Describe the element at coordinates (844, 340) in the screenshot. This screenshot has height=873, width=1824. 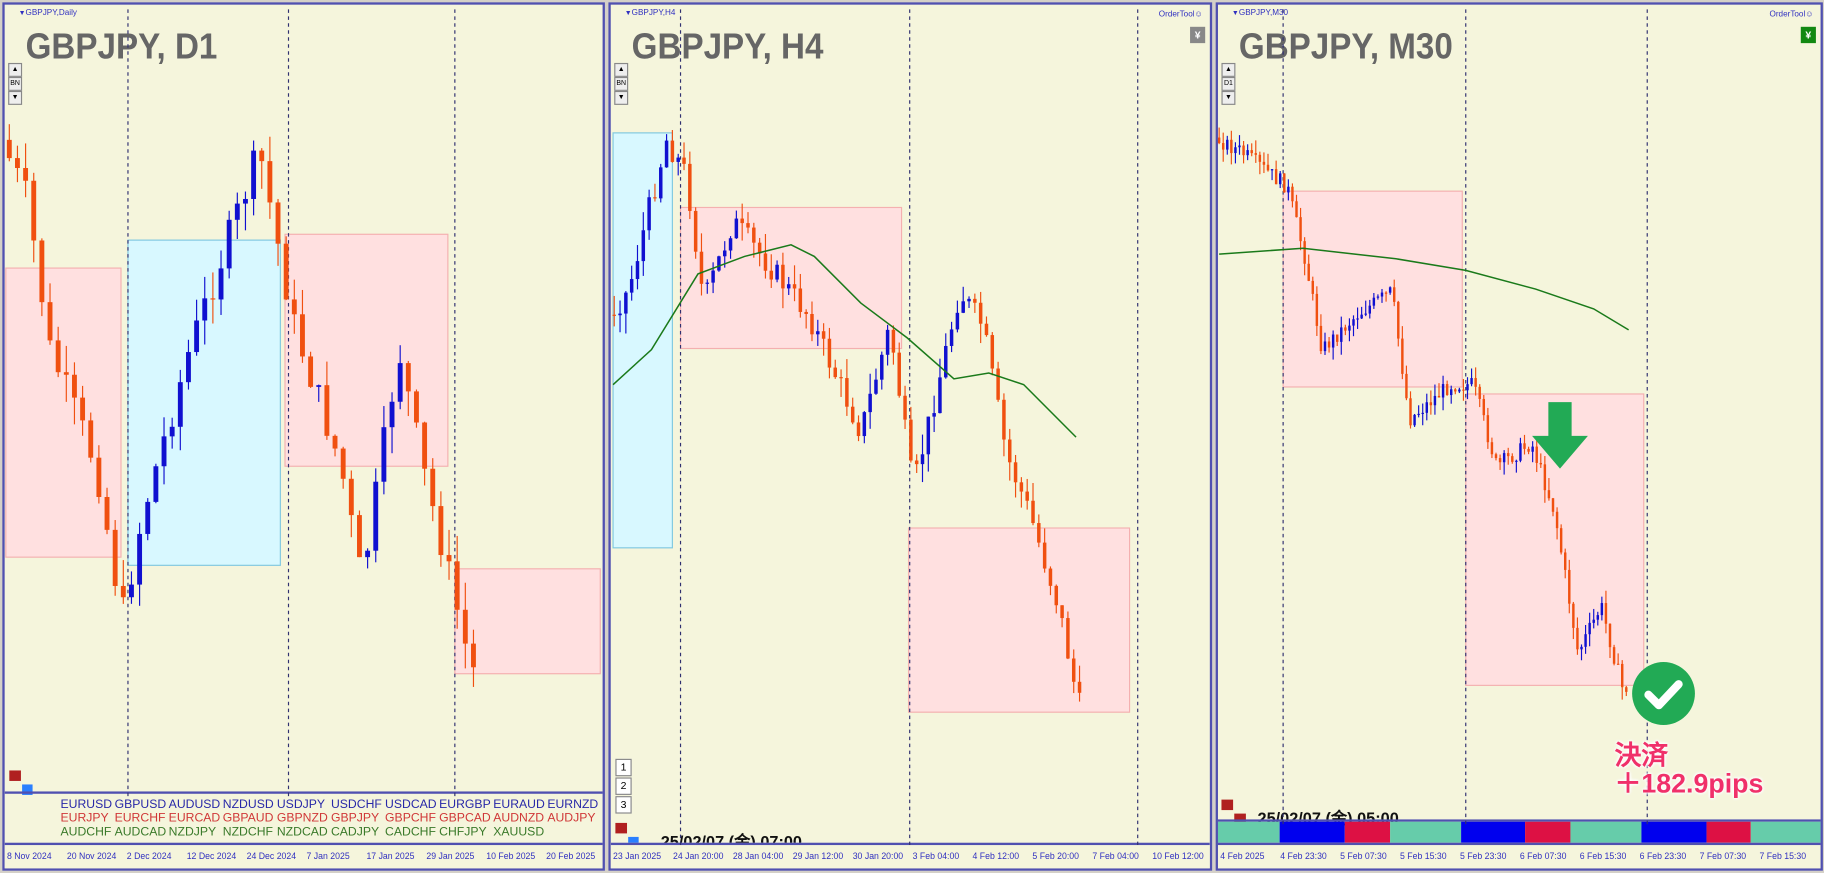
I see `moving-average-line` at that location.